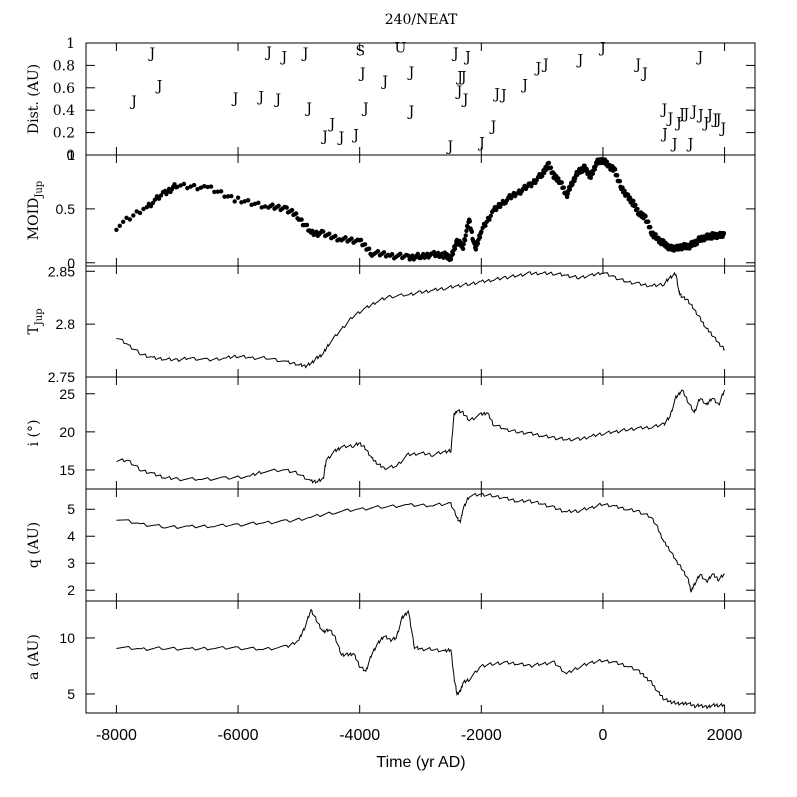 The width and height of the screenshot is (797, 797). What do you see at coordinates (66, 209) in the screenshot?
I see `y-tick-label: 0.5` at bounding box center [66, 209].